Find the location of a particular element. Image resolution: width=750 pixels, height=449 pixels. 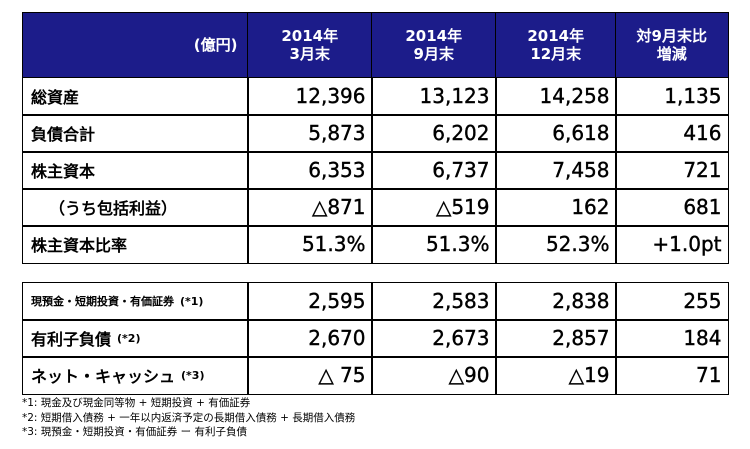

row-note: (*1) is located at coordinates (192, 301).